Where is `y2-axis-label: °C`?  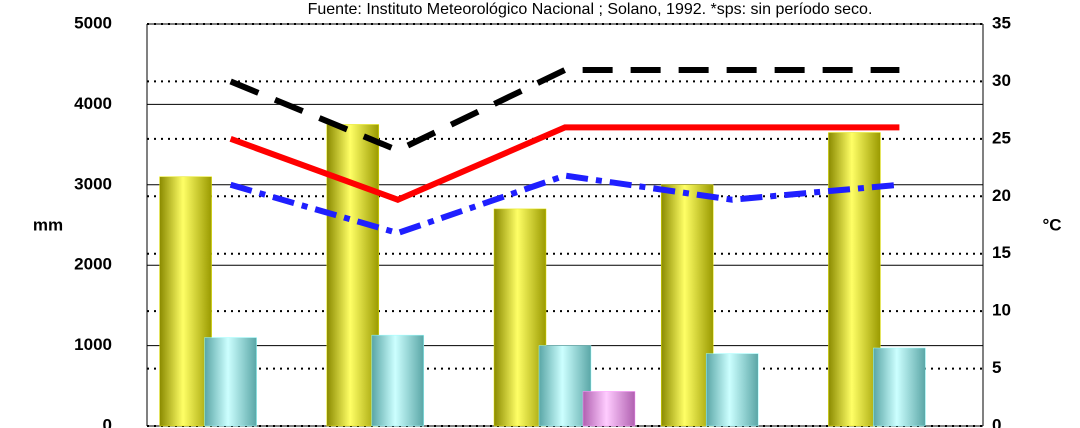
y2-axis-label: °C is located at coordinates (1051, 224).